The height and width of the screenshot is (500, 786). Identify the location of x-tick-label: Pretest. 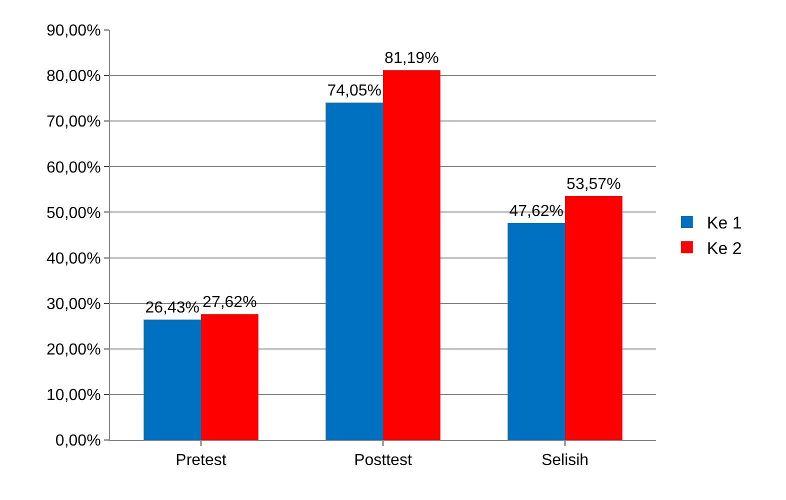
(201, 461).